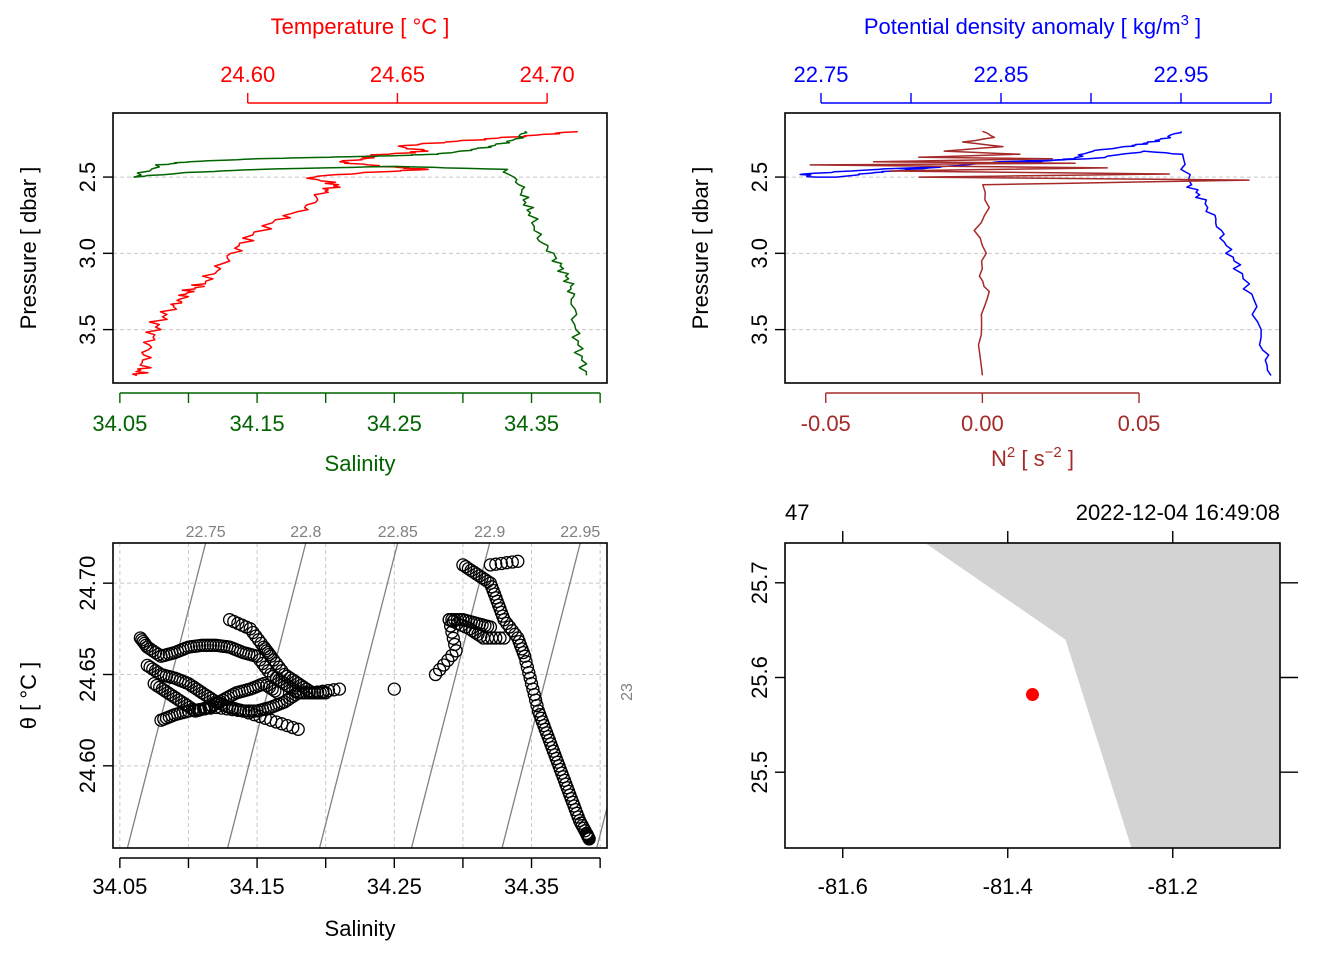 This screenshot has height=960, width=1344. I want to click on n2-axis-title: N2 [ s−2 ], so click(1032, 457).